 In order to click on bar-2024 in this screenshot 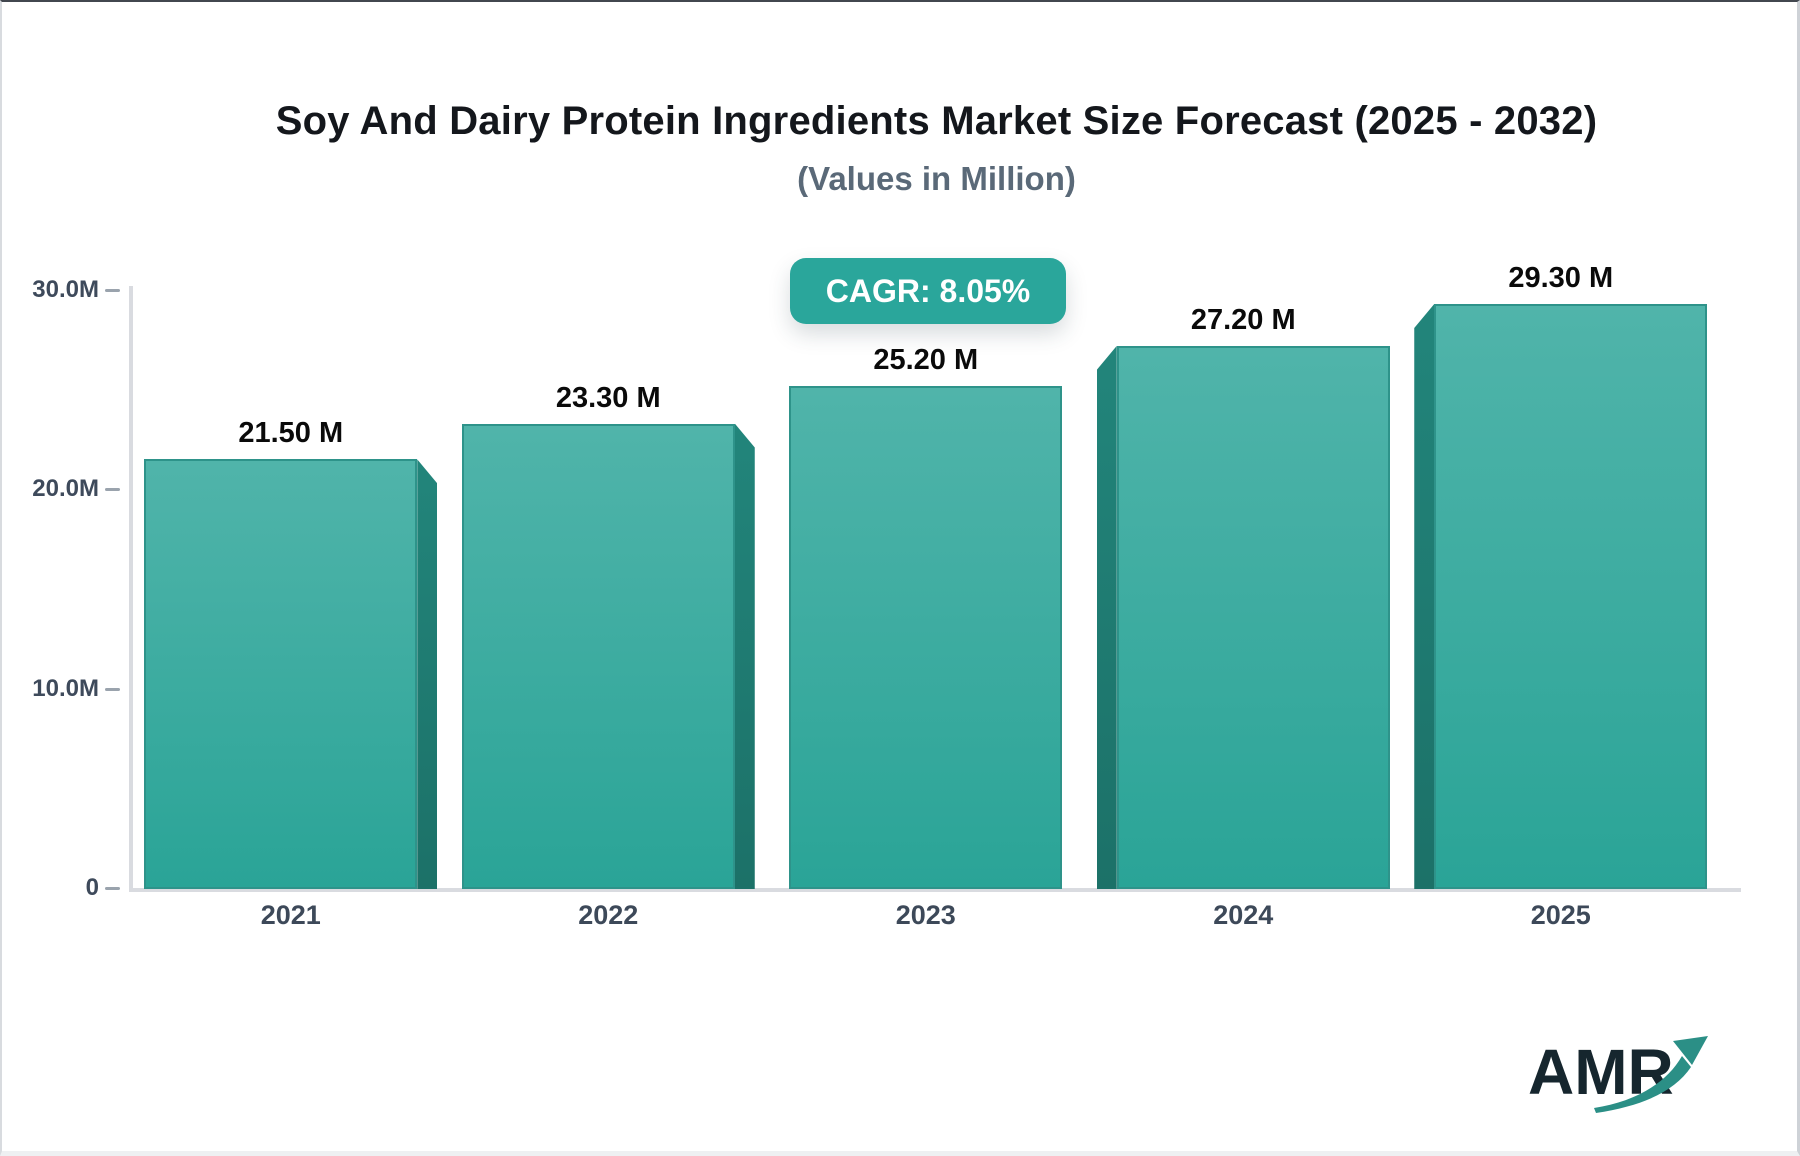, I will do `click(1253, 617)`.